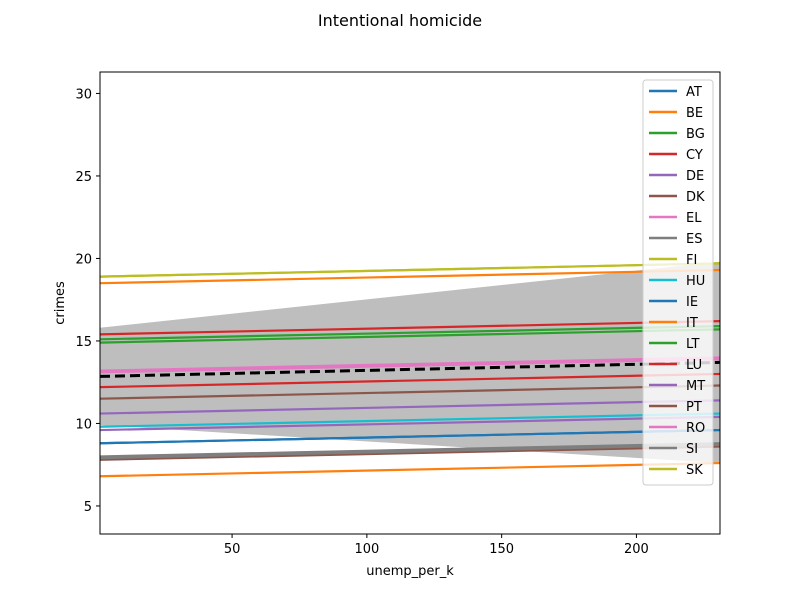 The height and width of the screenshot is (600, 800). I want to click on x-tick-label: 200, so click(636, 549).